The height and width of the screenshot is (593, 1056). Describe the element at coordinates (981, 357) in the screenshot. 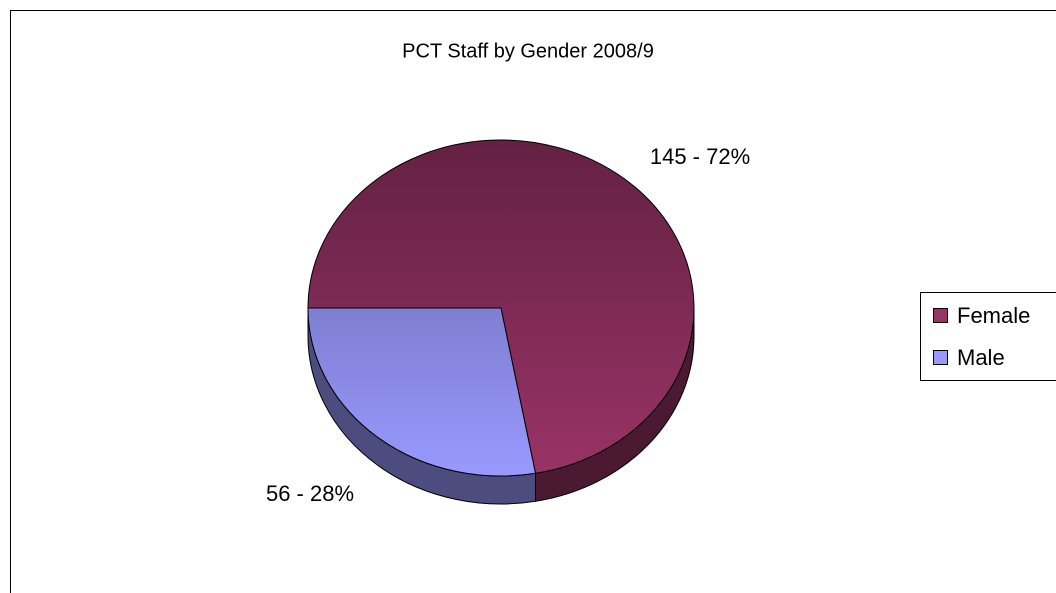

I see `legend-label: Male` at that location.